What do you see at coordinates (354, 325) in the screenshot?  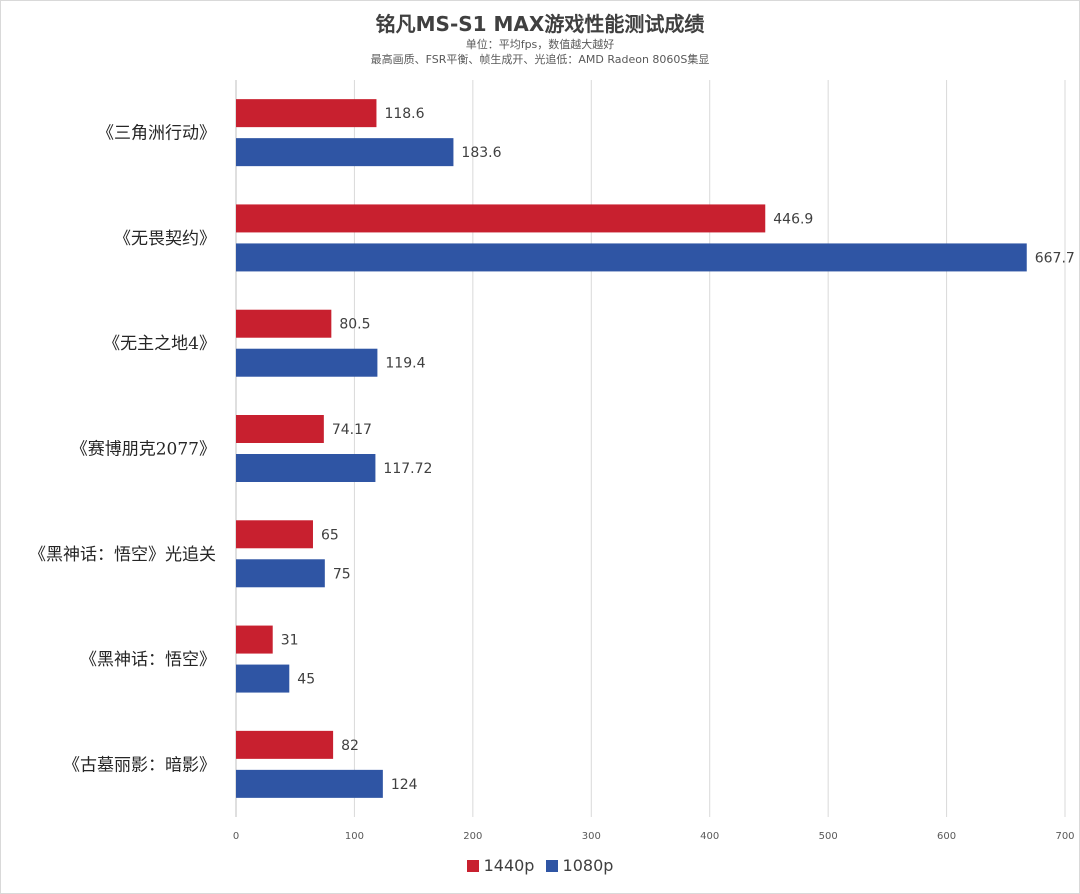 I see `data-label: 80.5` at bounding box center [354, 325].